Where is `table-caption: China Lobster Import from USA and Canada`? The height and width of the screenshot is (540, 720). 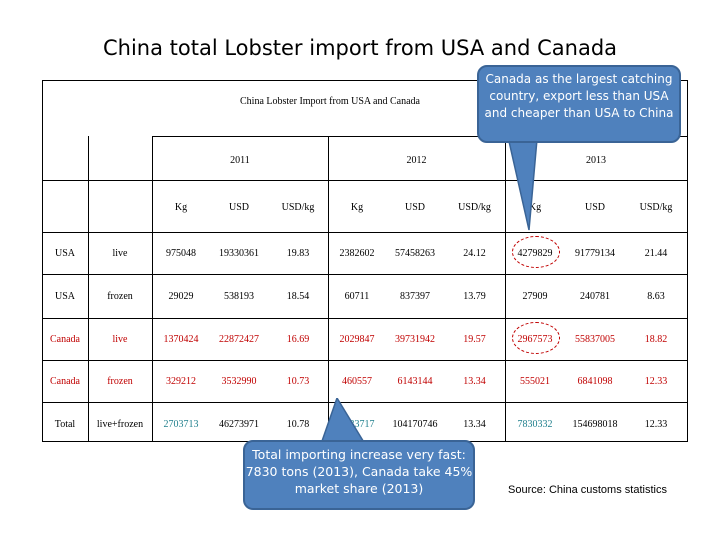
table-caption: China Lobster Import from USA and Canada is located at coordinates (330, 101).